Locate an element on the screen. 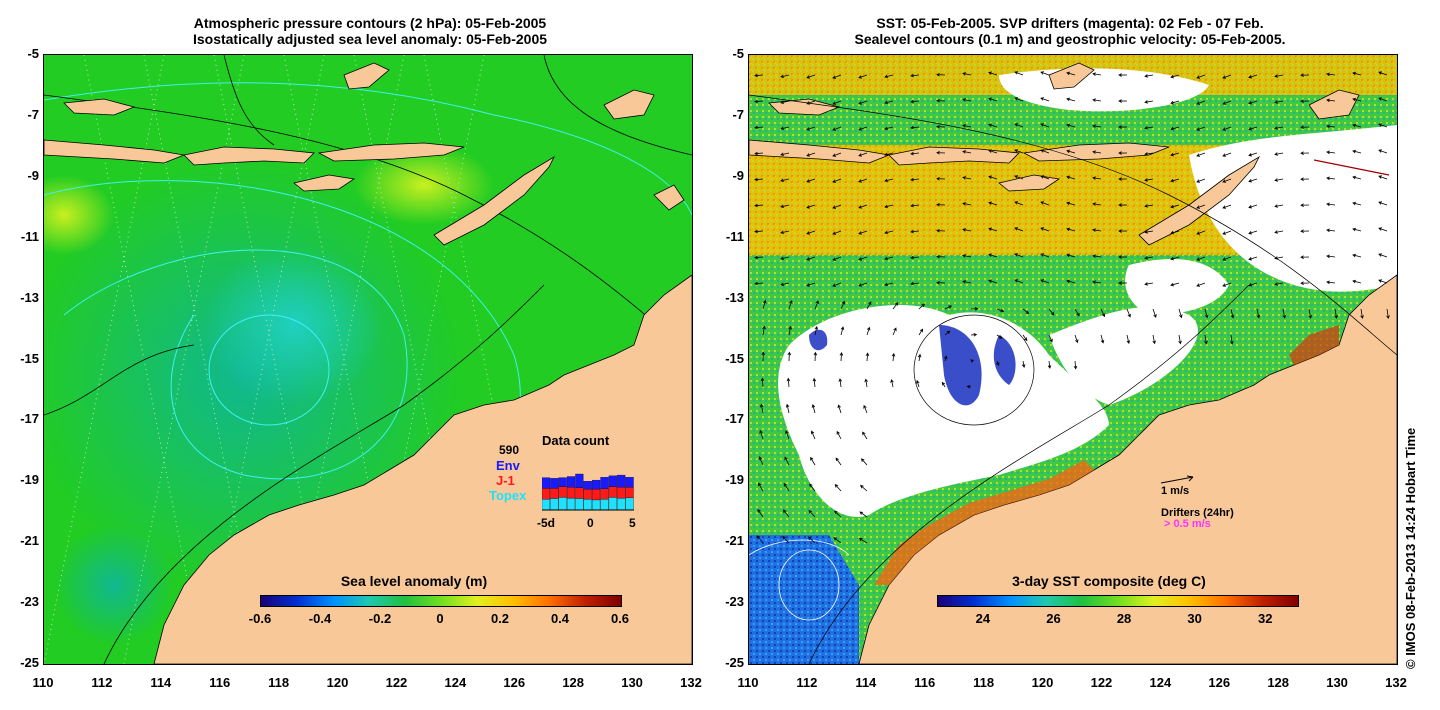 The width and height of the screenshot is (1440, 710). right-y-tick: -5 is located at coordinates (738, 53).